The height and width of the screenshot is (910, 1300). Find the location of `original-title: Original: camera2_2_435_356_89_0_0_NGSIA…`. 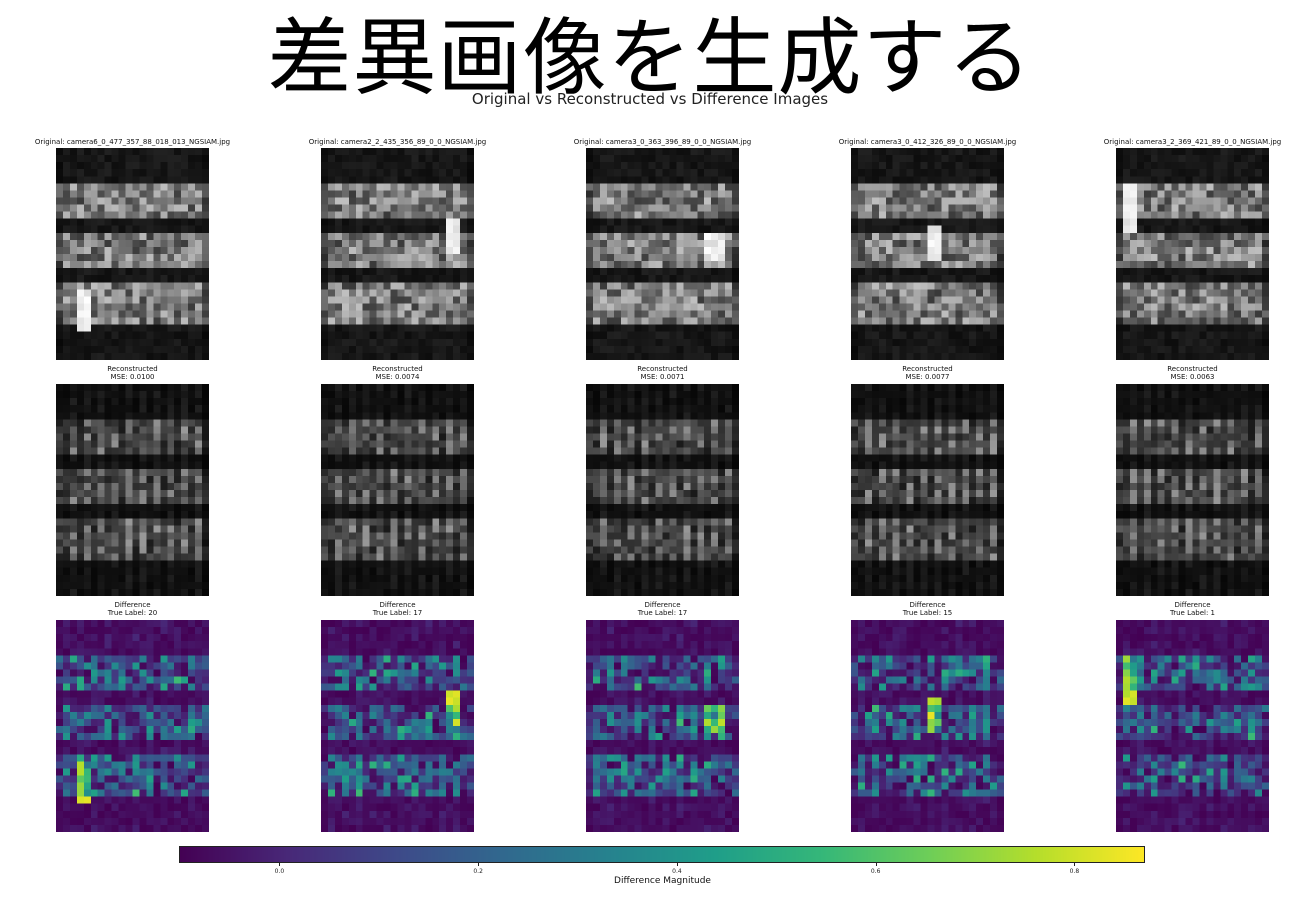

original-title: Original: camera2_2_435_356_89_0_0_NGSIA… is located at coordinates (397, 142).